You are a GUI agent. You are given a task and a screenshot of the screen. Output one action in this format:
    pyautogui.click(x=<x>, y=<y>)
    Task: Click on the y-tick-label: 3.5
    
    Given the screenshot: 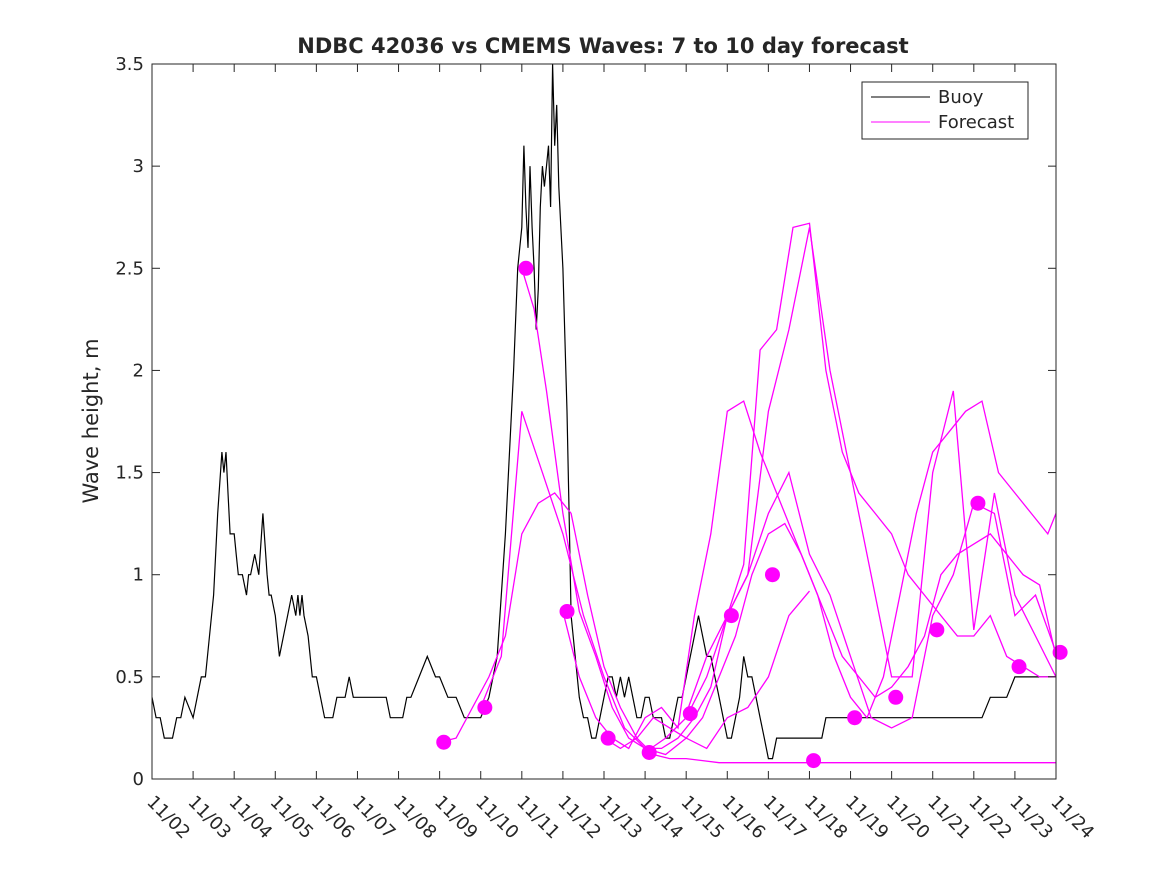 What is the action you would take?
    pyautogui.click(x=129, y=64)
    